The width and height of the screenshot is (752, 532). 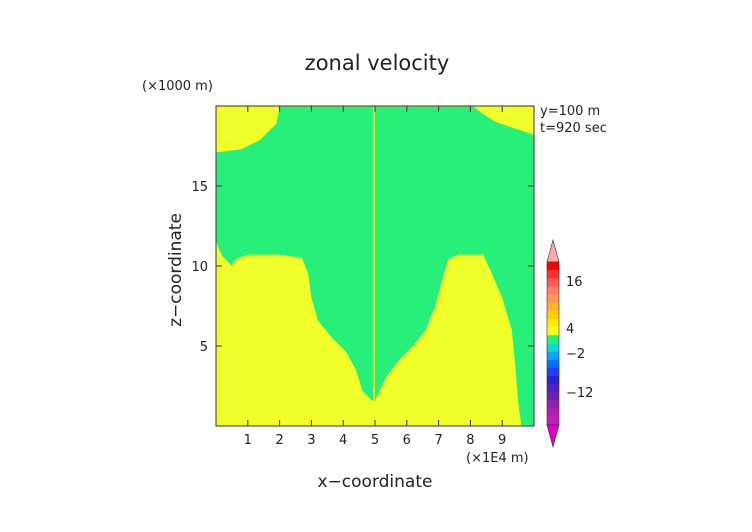 What do you see at coordinates (407, 440) in the screenshot?
I see `x-tick-label: 6` at bounding box center [407, 440].